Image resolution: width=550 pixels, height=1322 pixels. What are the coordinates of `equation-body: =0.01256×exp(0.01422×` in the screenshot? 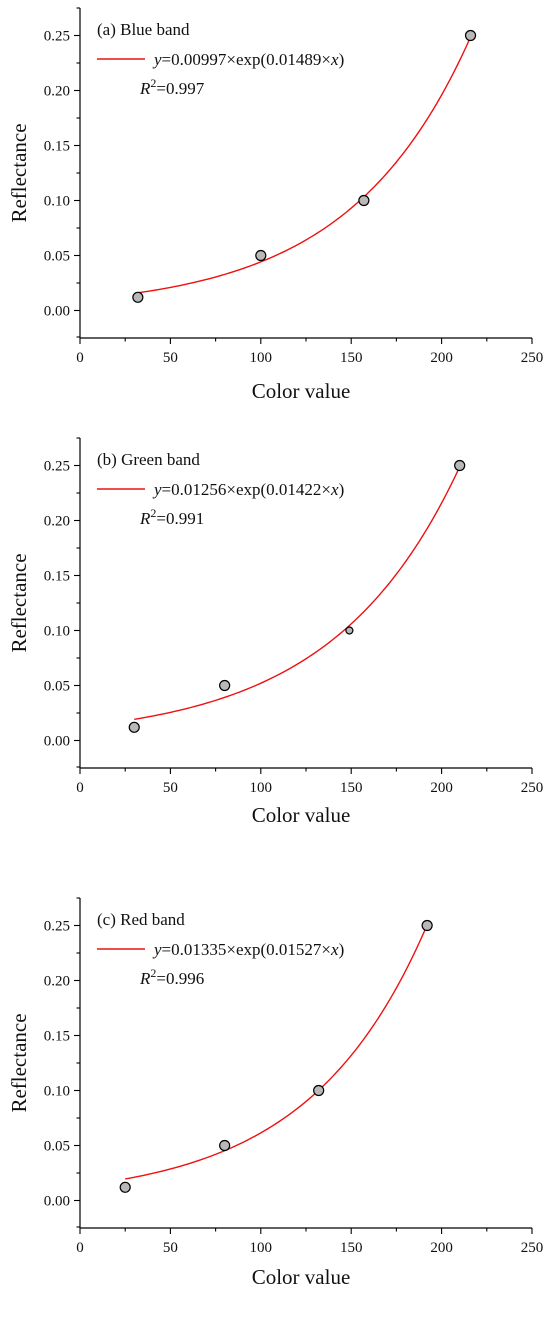 It's located at (246, 489).